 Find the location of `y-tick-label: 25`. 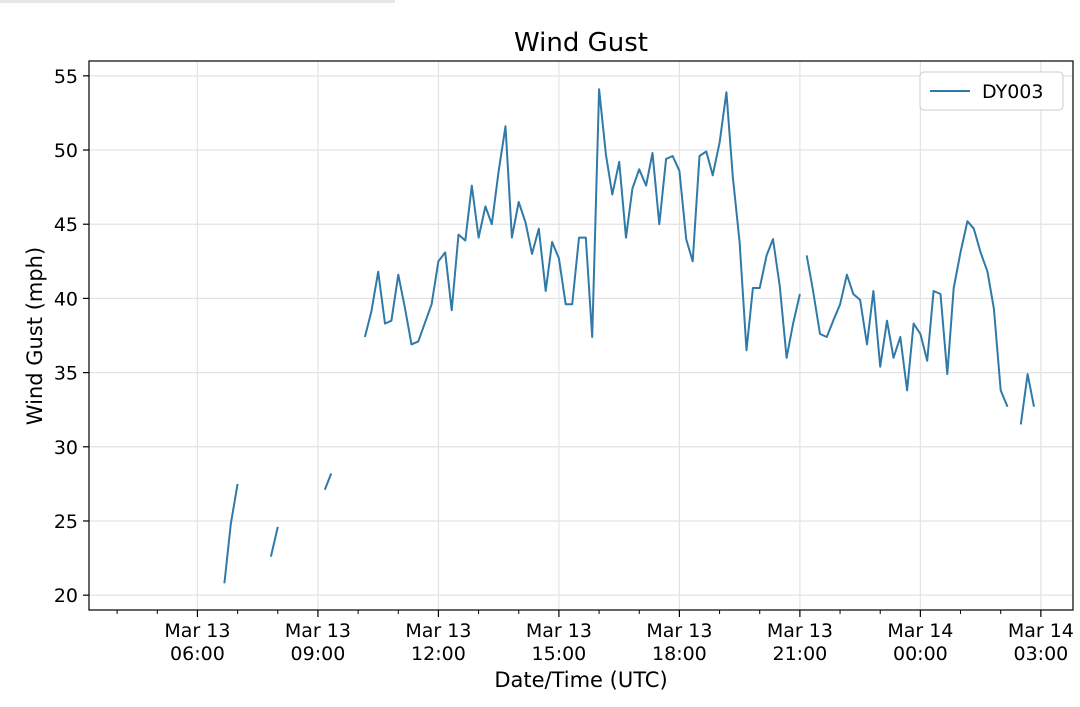

y-tick-label: 25 is located at coordinates (66, 522).